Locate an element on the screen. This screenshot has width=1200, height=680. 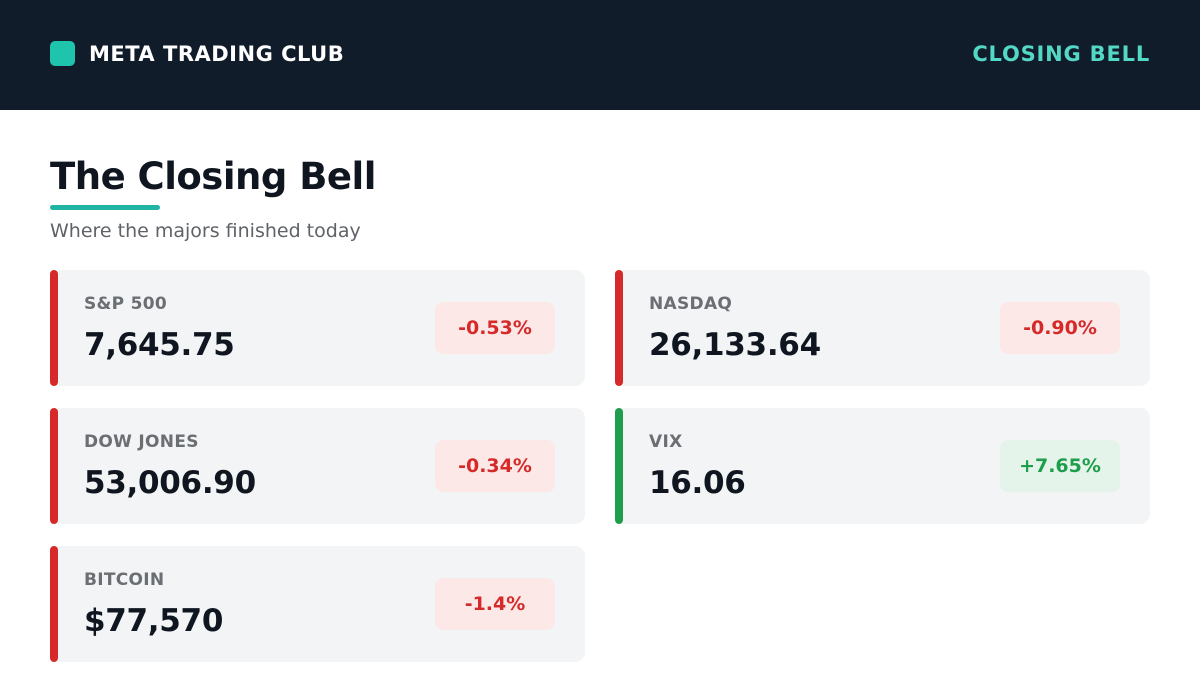
change-badge: +7.65% is located at coordinates (1060, 466).